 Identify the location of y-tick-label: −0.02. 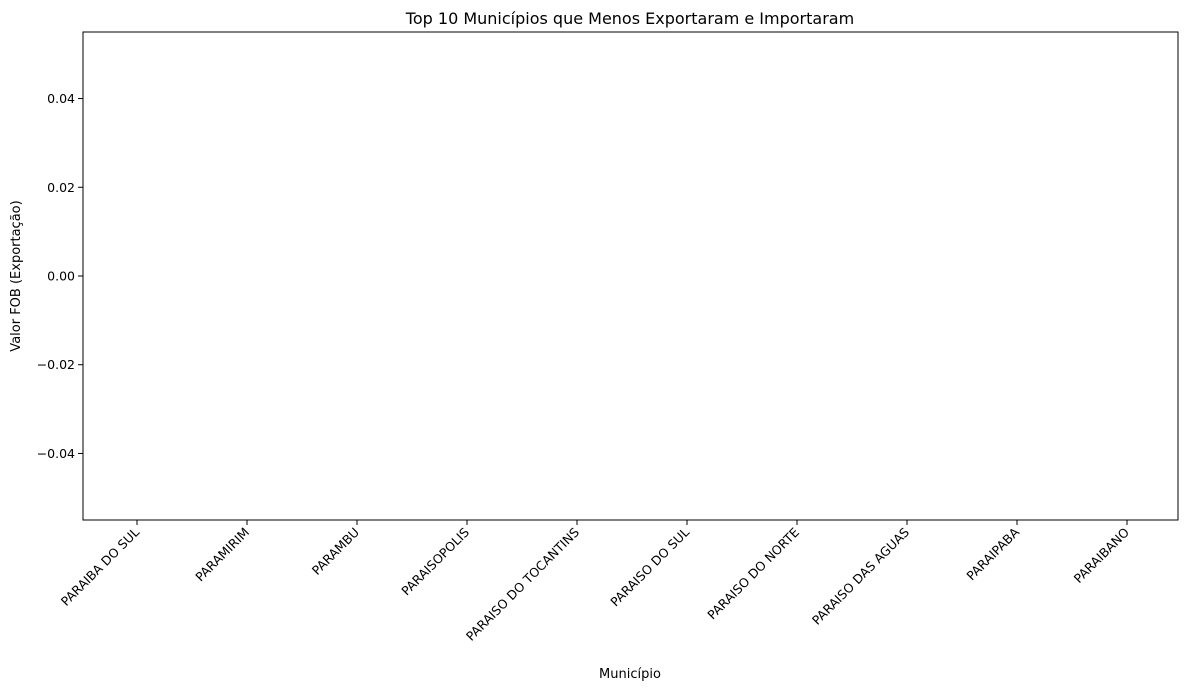
(56, 364).